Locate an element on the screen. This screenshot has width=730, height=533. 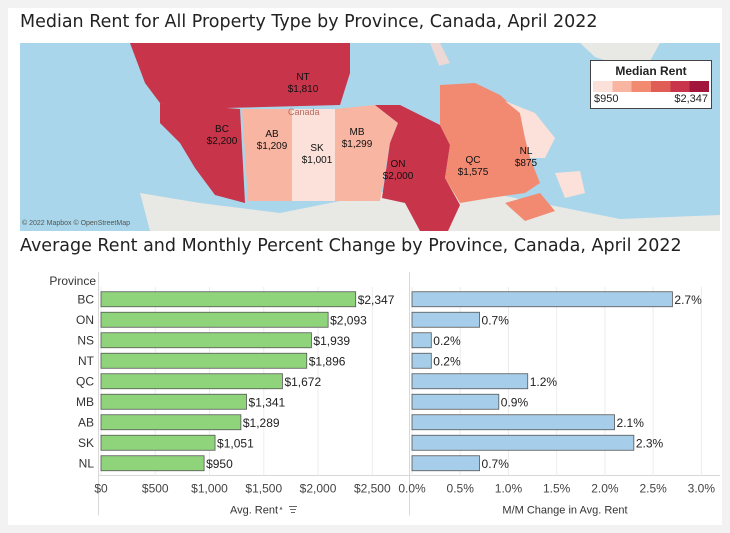
change-data-label: 0.9% is located at coordinates (515, 402).